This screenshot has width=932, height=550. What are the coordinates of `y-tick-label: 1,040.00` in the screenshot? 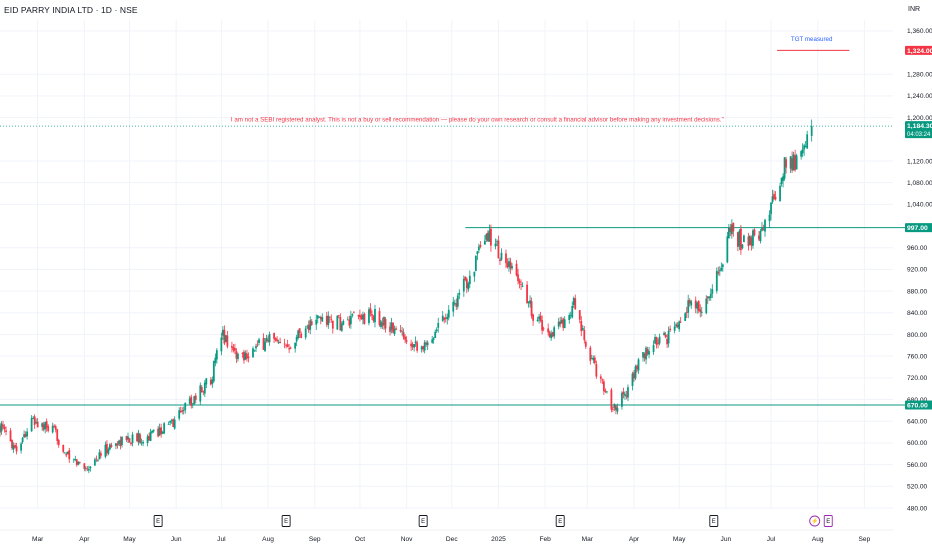 It's located at (919, 205).